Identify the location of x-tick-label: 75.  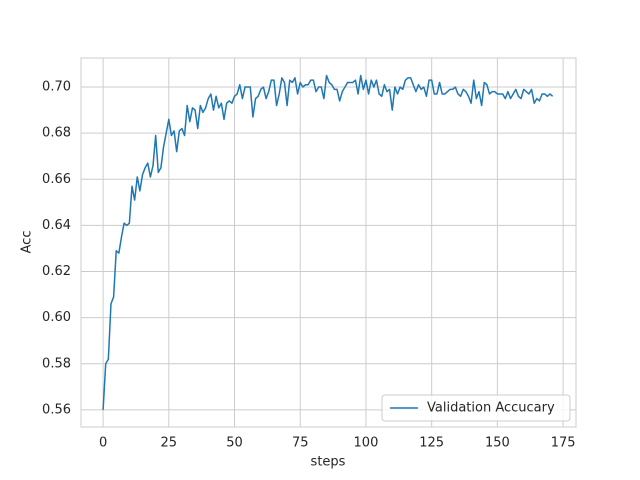
(300, 443).